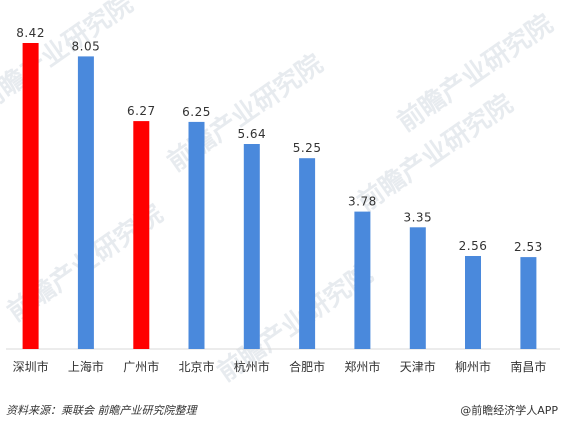 This screenshot has width=566, height=425. Describe the element at coordinates (141, 366) in the screenshot. I see `category-label-3: 广州市` at that location.